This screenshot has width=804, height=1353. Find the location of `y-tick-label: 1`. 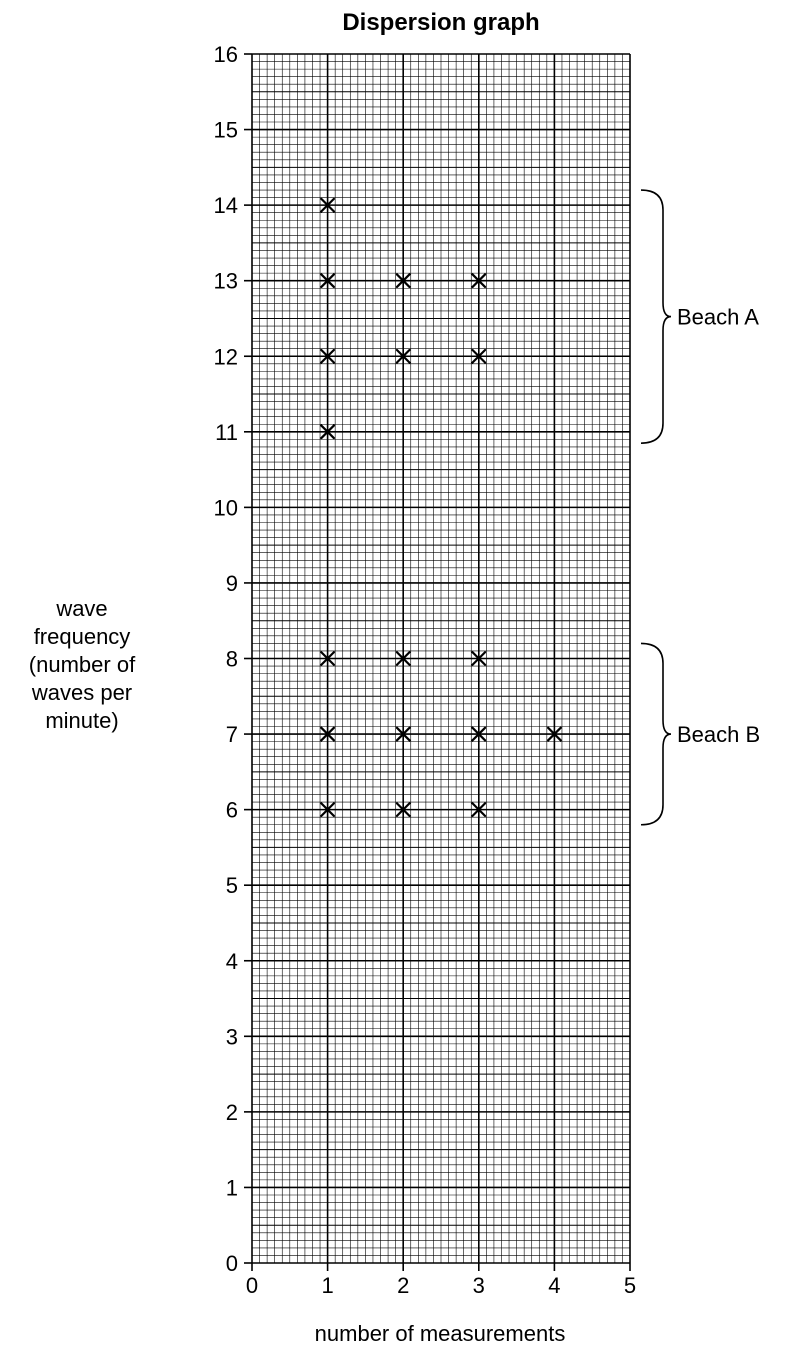

y-tick-label: 1 is located at coordinates (232, 1187).